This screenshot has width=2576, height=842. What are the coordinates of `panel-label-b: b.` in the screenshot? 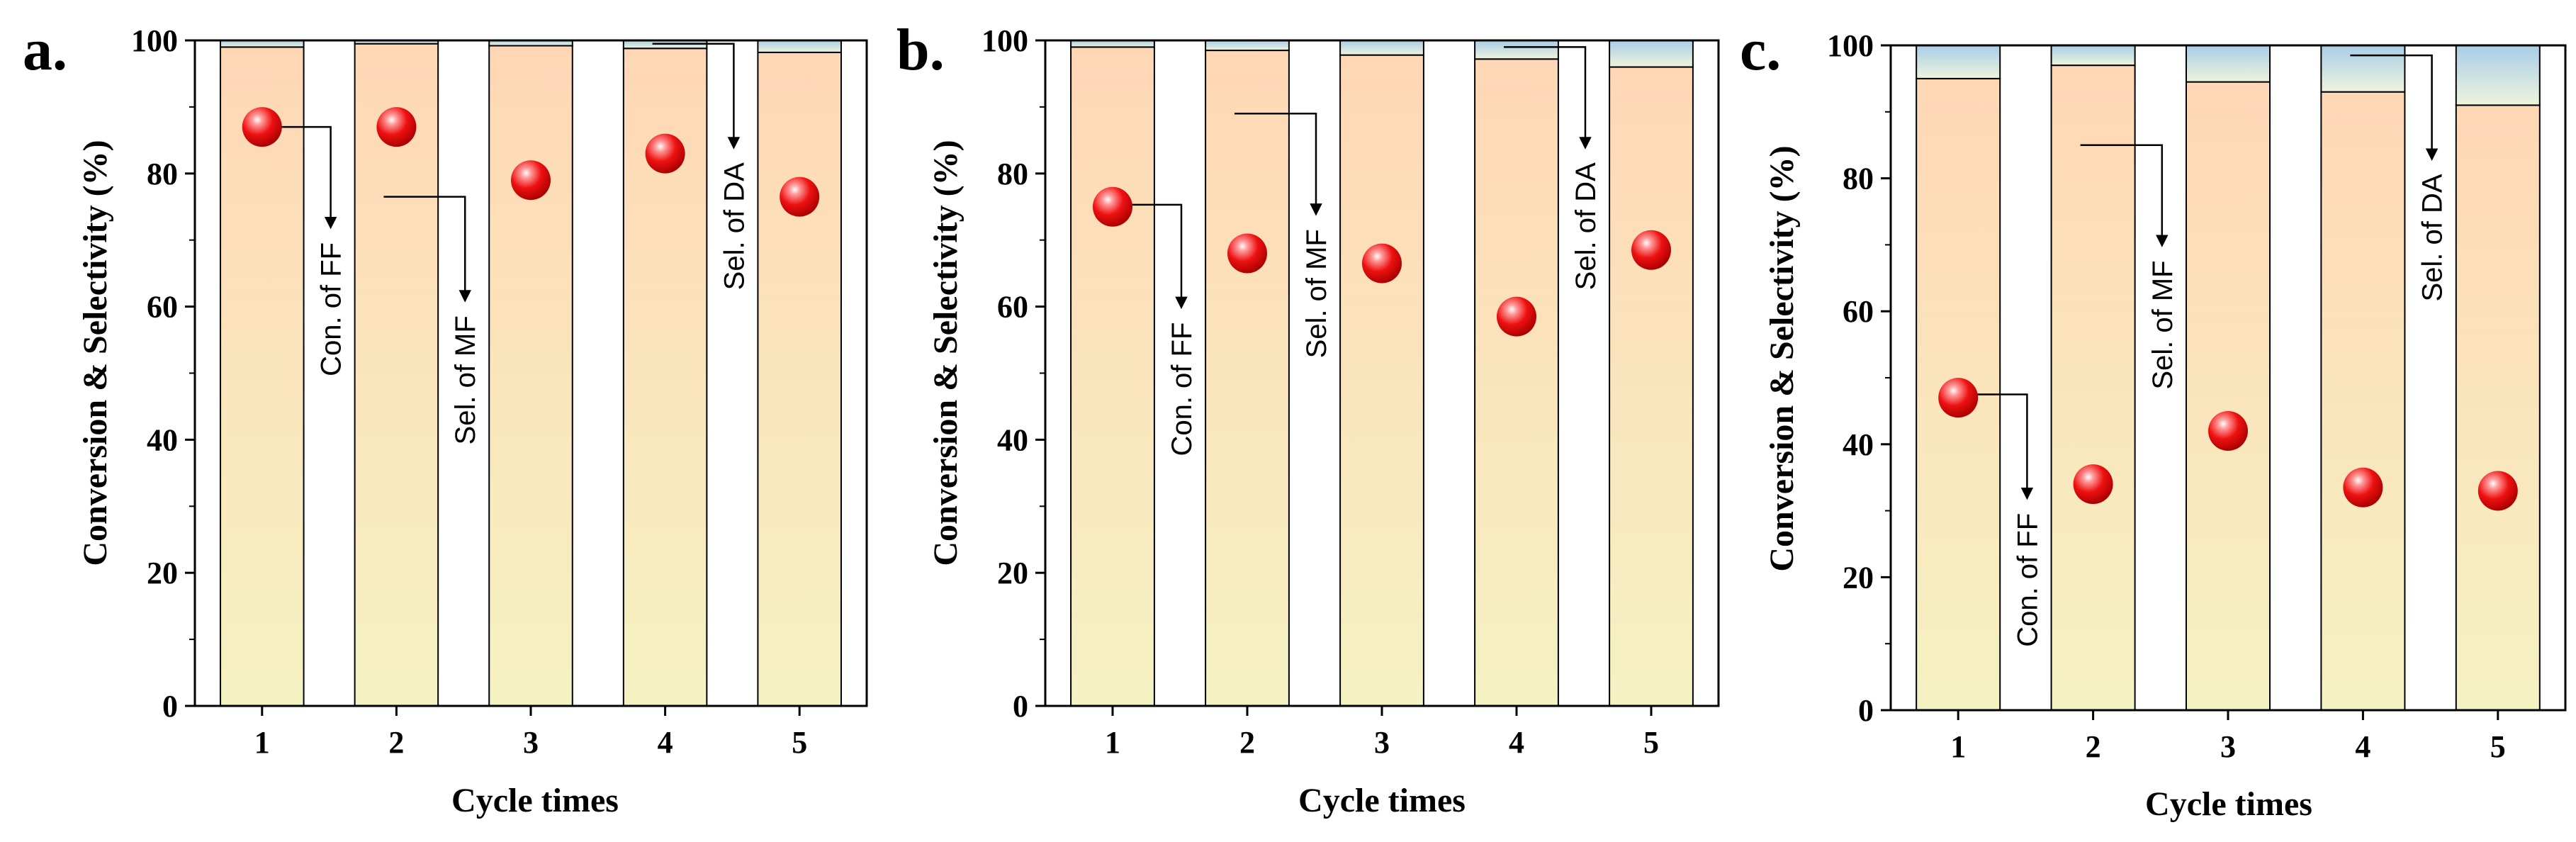 It's located at (920, 50).